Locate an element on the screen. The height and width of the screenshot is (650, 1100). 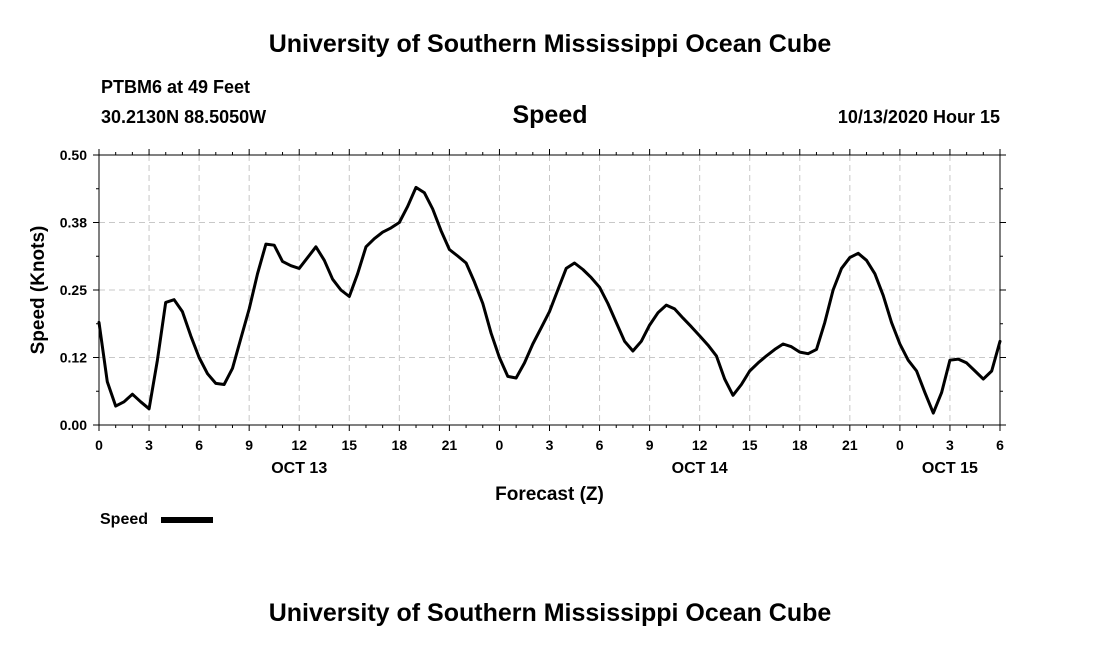
date-label: OCT 13 is located at coordinates (299, 468).